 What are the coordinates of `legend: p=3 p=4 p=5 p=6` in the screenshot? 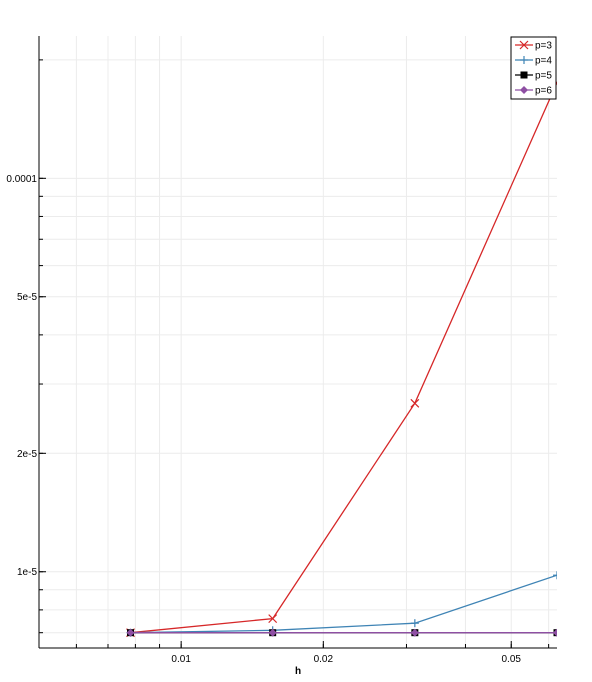 It's located at (533, 68).